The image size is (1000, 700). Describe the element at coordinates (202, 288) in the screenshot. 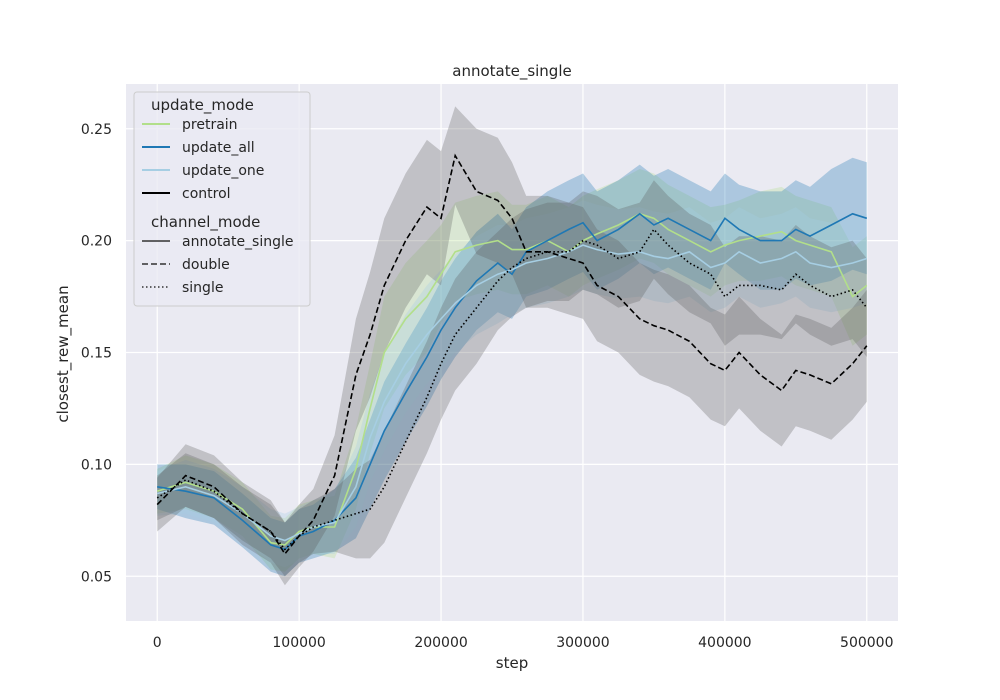

I see `legend-label-single: single` at that location.